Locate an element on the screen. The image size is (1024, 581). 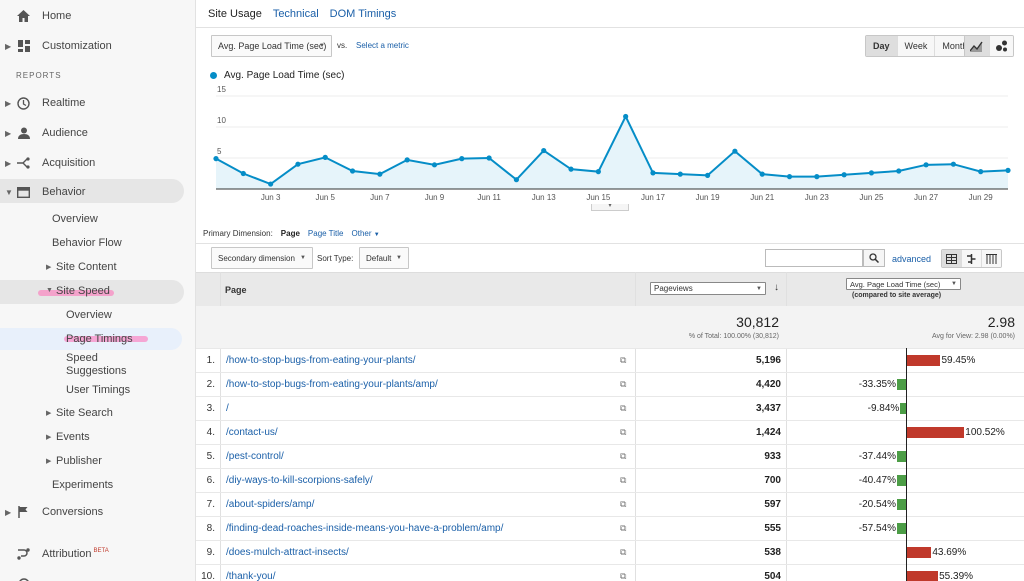
tab-technical: Technical is located at coordinates (295, 14).